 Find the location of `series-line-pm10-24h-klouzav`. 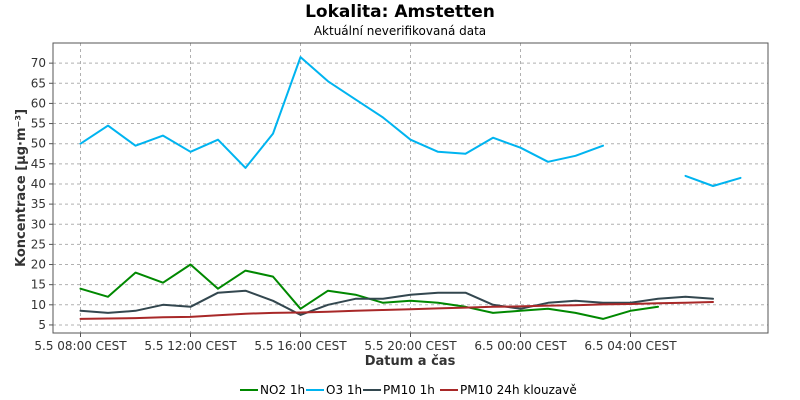

series-line-pm10-24h-klouzav is located at coordinates (396, 310).